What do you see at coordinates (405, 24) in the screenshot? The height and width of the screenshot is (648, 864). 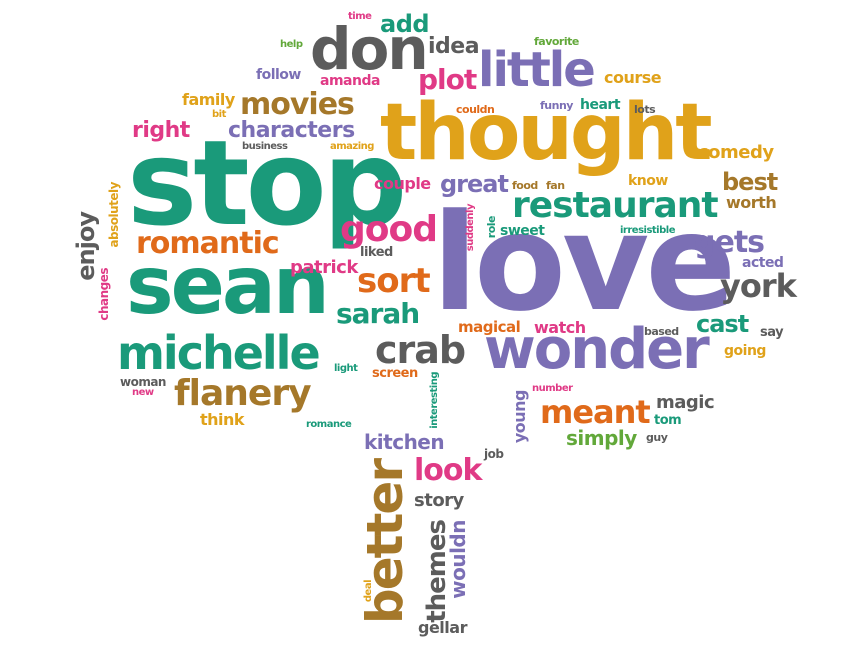 I see `word-add: add` at bounding box center [405, 24].